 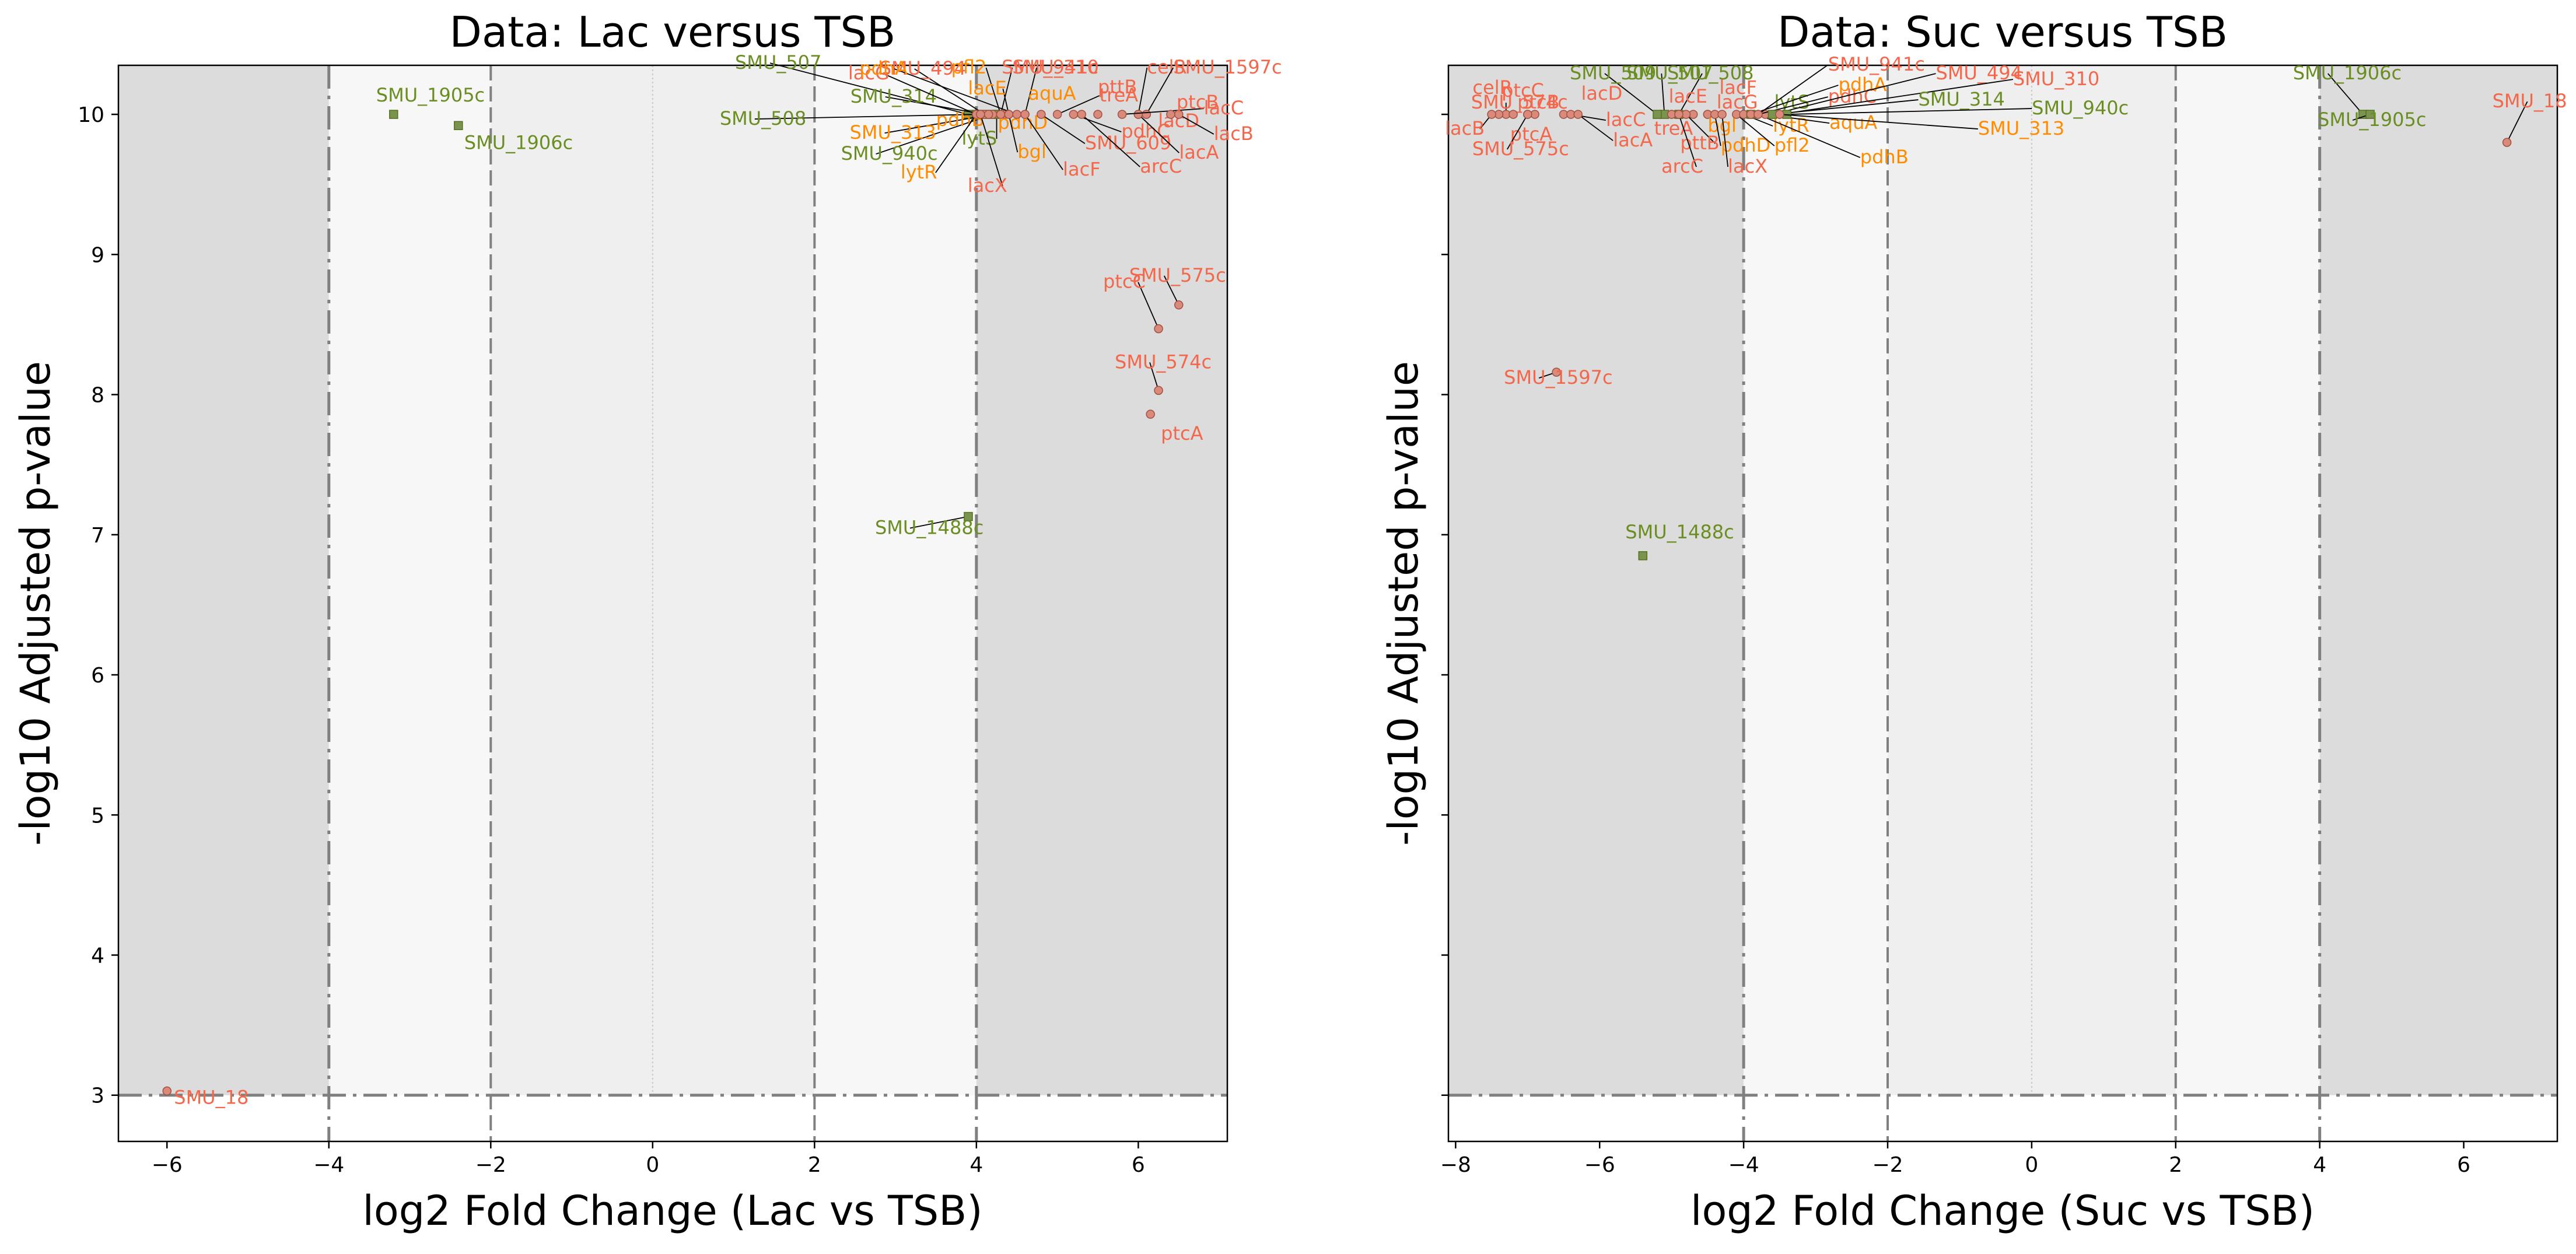 What do you see at coordinates (97, 956) in the screenshot?
I see `y-tick-label: 4` at bounding box center [97, 956].